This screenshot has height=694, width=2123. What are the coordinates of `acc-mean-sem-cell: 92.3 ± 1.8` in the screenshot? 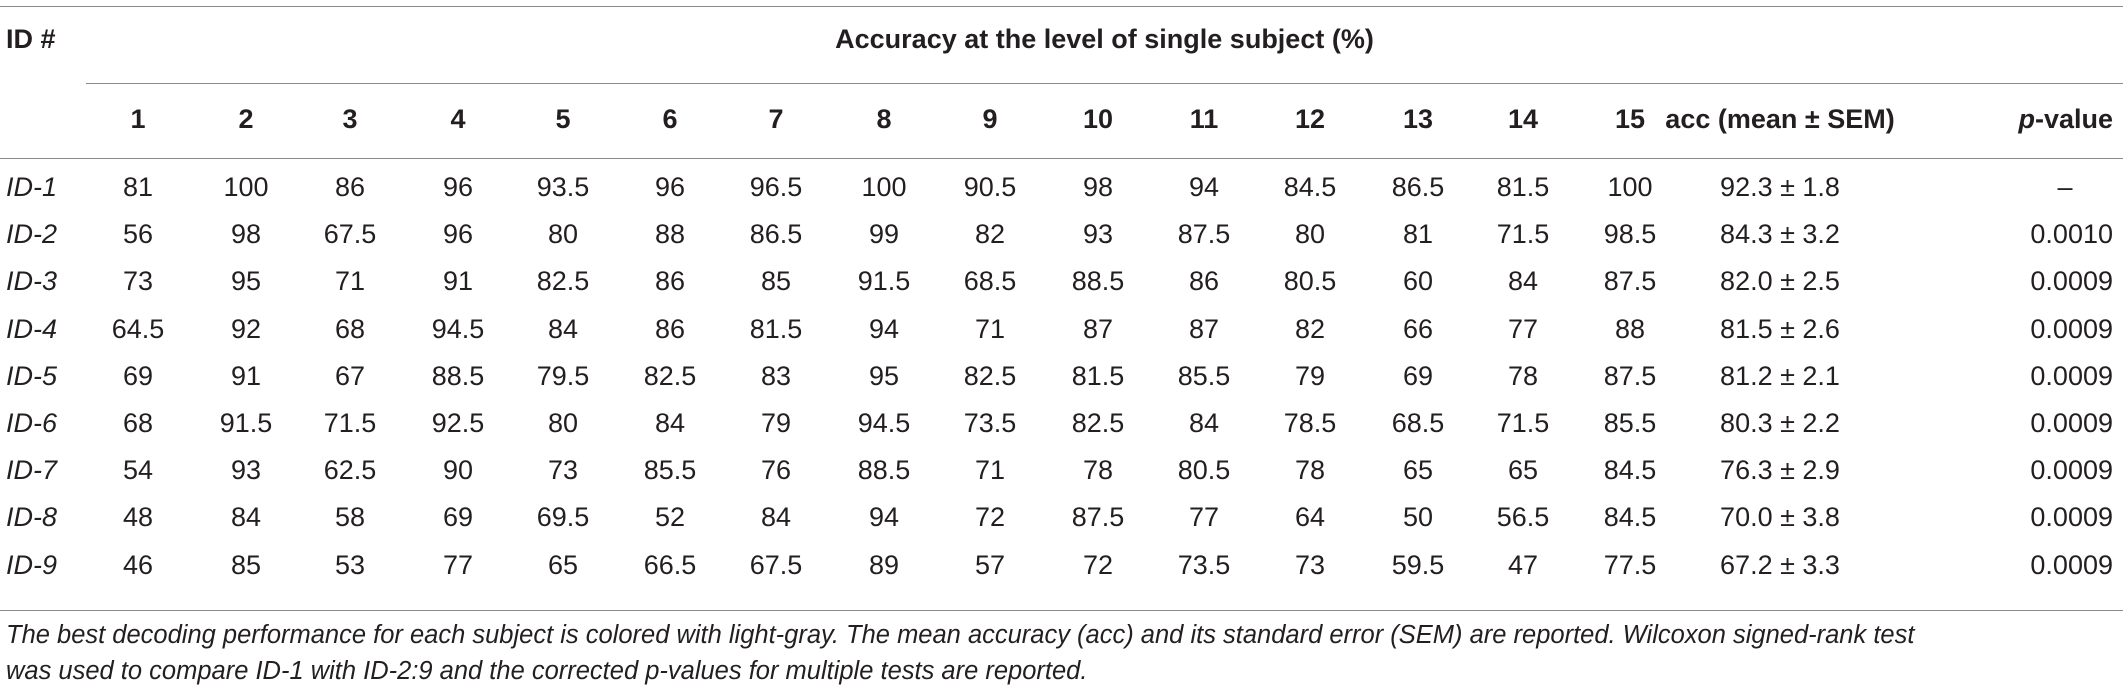 It's located at (1780, 187).